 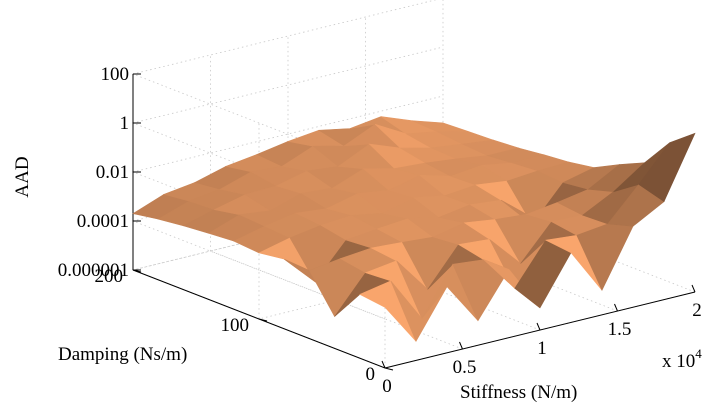 I want to click on x-tick-label: 2, so click(x=697, y=310).